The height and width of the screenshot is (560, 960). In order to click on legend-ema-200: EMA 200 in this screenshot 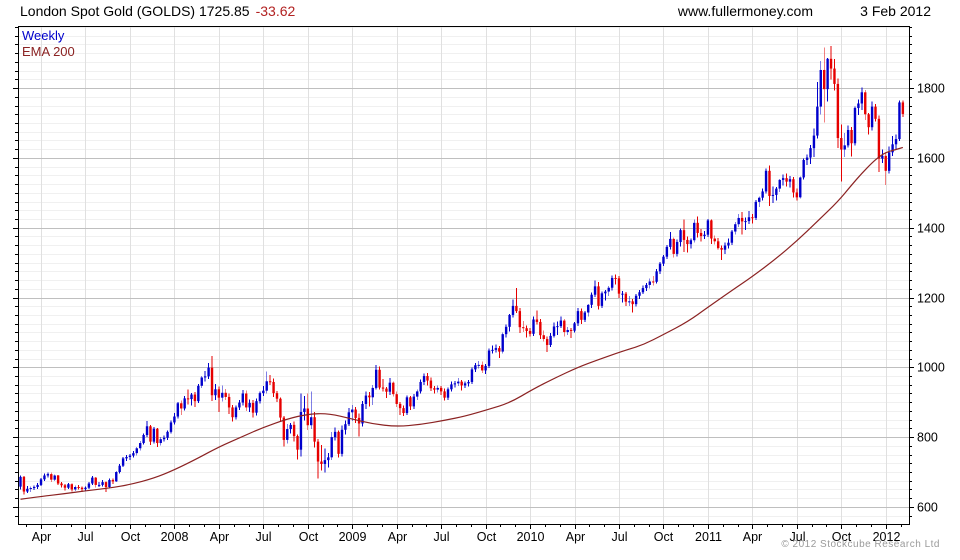, I will do `click(48, 51)`.